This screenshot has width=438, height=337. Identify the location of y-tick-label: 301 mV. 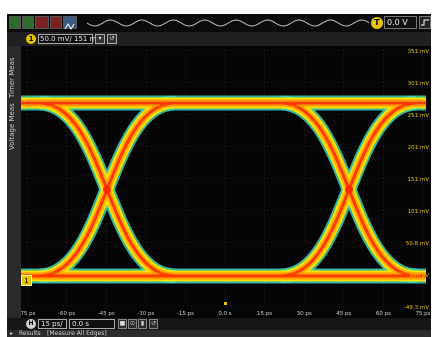
(419, 84).